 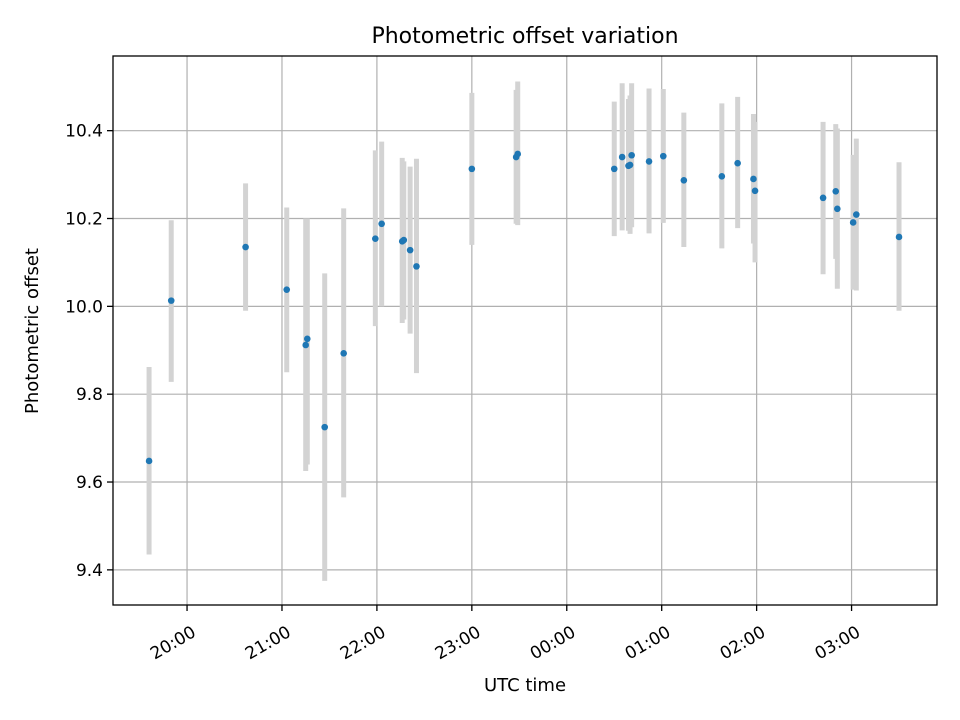 I want to click on y-tick-label: 10.0, so click(x=84, y=307).